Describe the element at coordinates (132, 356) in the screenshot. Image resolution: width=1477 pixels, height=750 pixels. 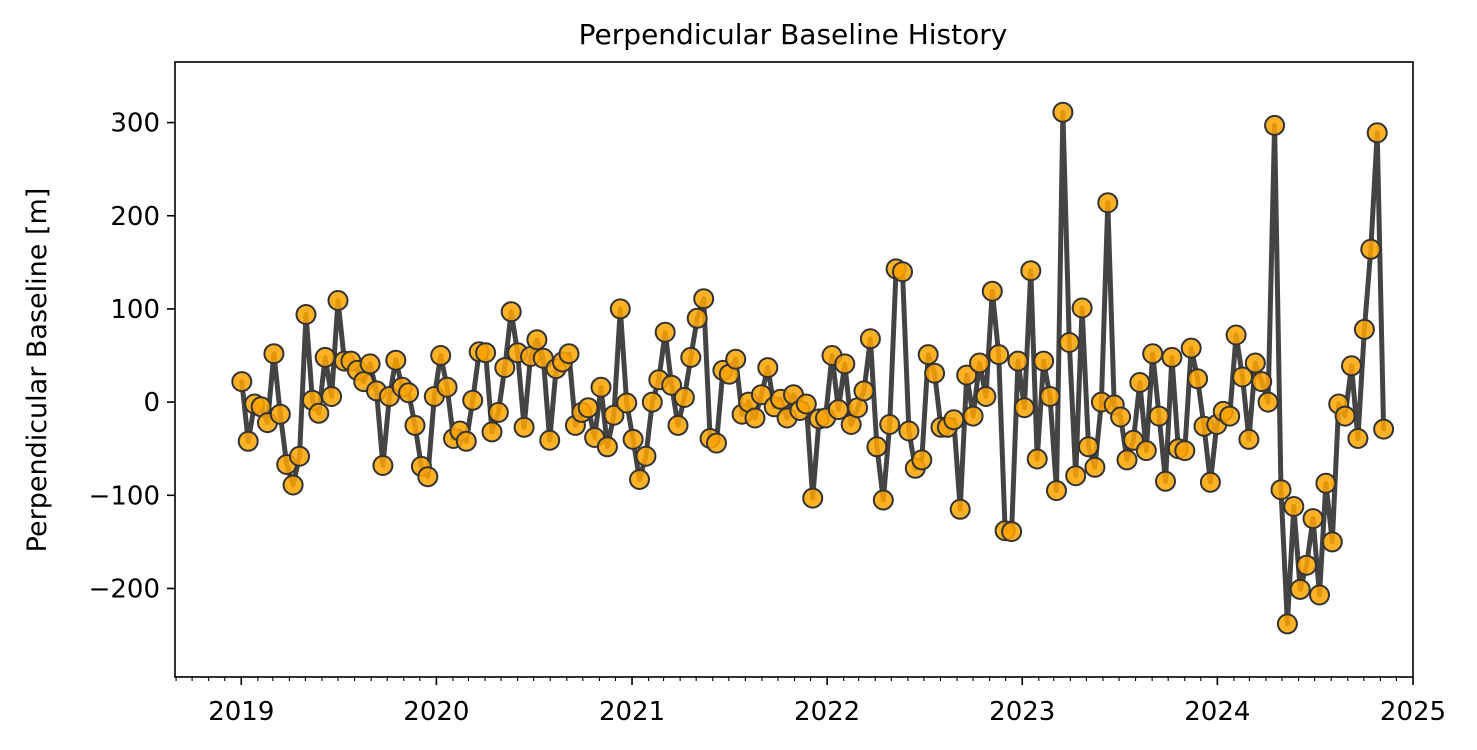
I see `y-axis: 300 200 100 0 −100 −200` at that location.